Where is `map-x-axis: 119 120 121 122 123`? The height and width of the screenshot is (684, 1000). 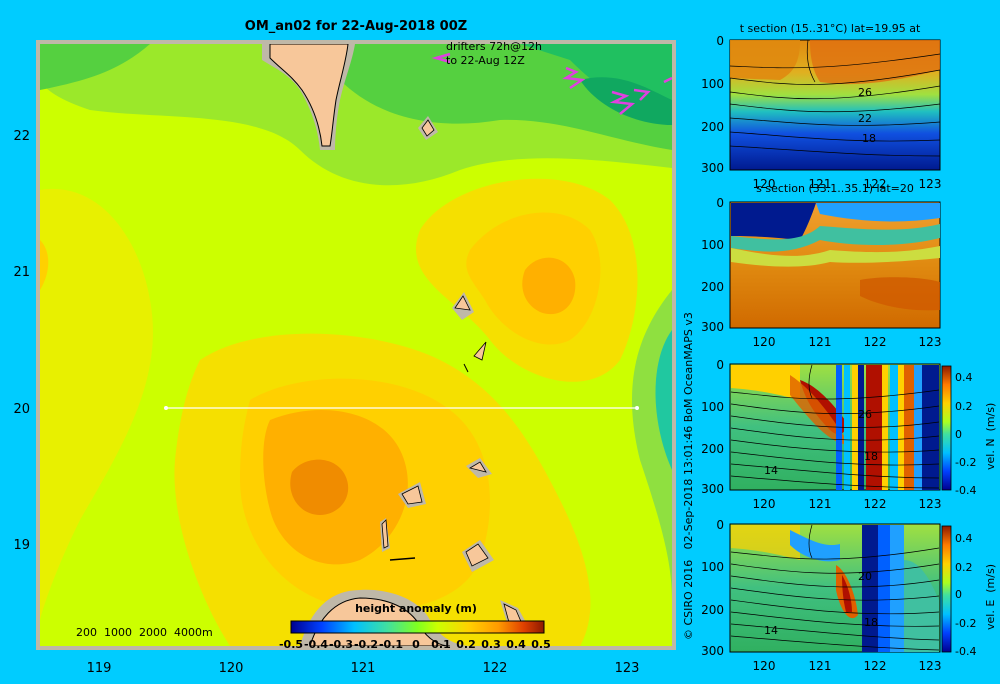 map-x-axis: 119 120 121 122 123 is located at coordinates (363, 668).